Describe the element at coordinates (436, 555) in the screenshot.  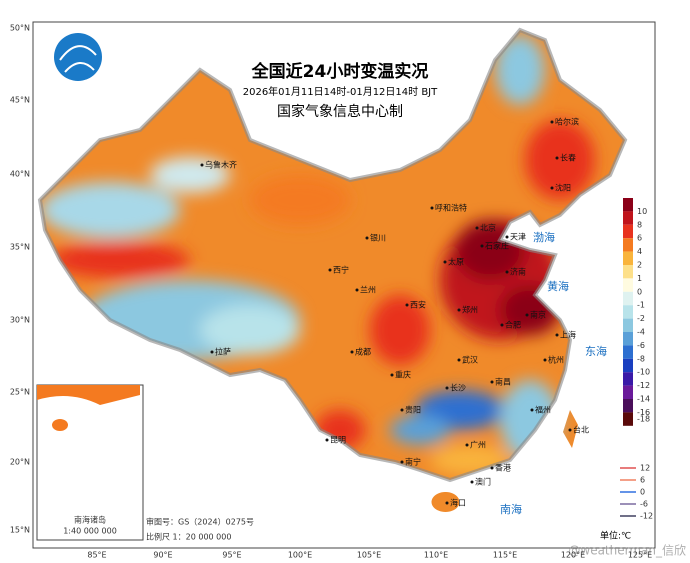
I see `lon-label: 110°E` at that location.